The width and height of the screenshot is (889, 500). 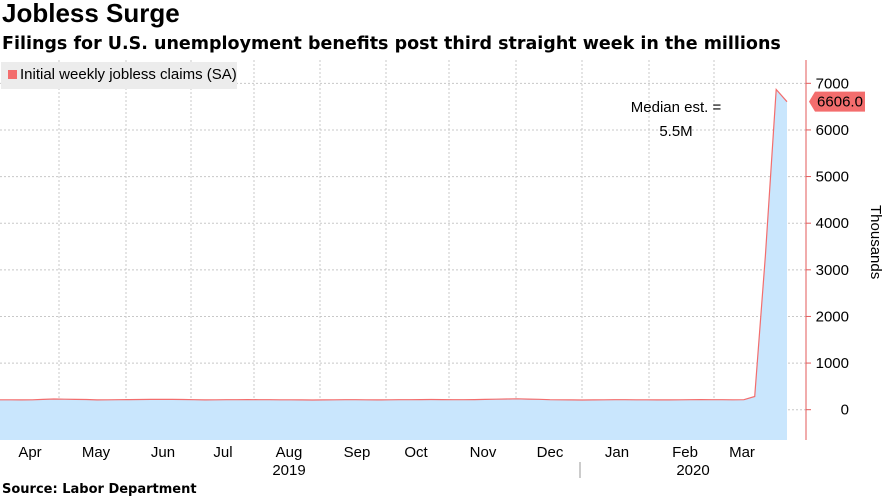 What do you see at coordinates (128, 74) in the screenshot?
I see `legend-label: Initial weekly jobless claims (SA)` at bounding box center [128, 74].